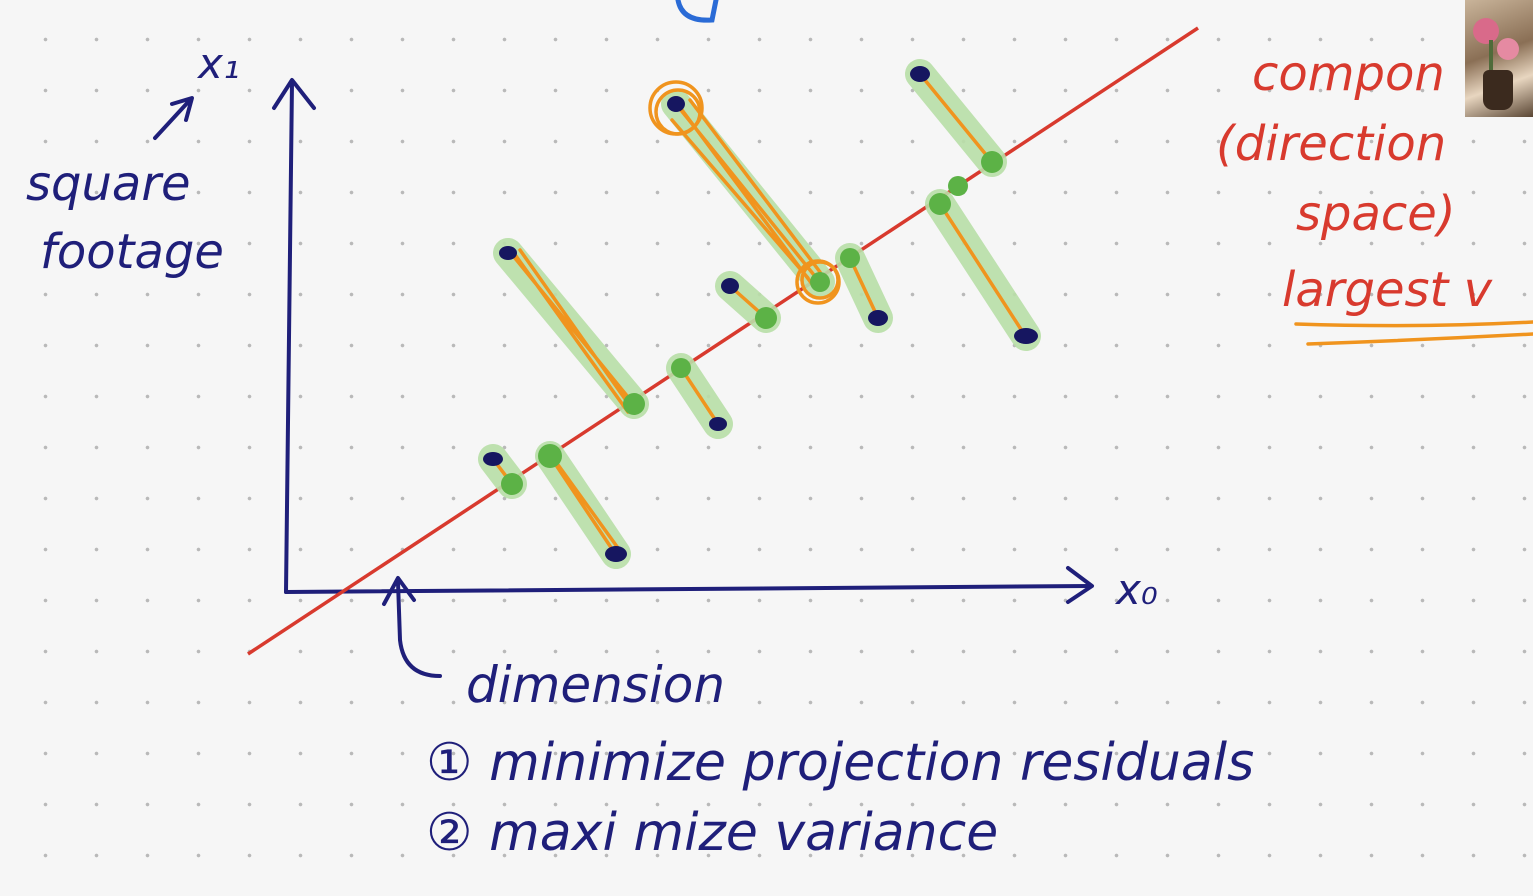 The image size is (1533, 896). What do you see at coordinates (697, 11) in the screenshot?
I see `partial-blue-stroke` at bounding box center [697, 11].